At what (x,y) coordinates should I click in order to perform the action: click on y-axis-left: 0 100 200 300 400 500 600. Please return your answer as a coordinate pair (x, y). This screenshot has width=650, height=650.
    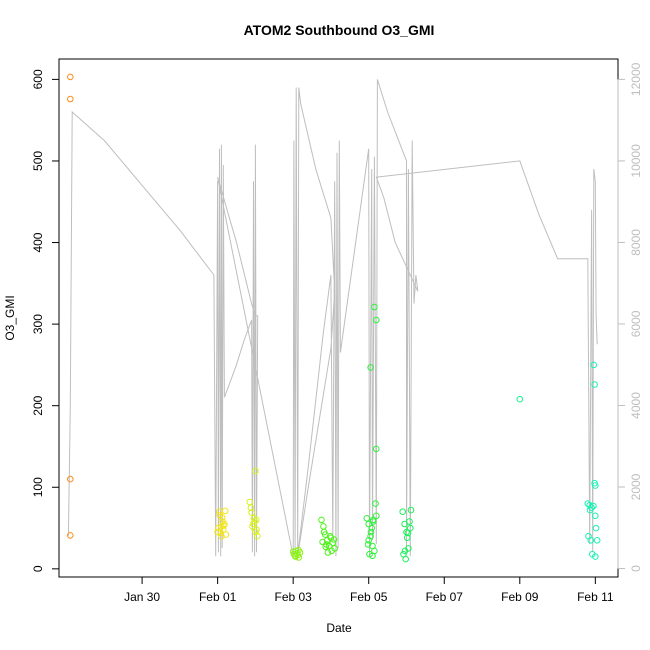
    Looking at the image, I should click on (45, 320).